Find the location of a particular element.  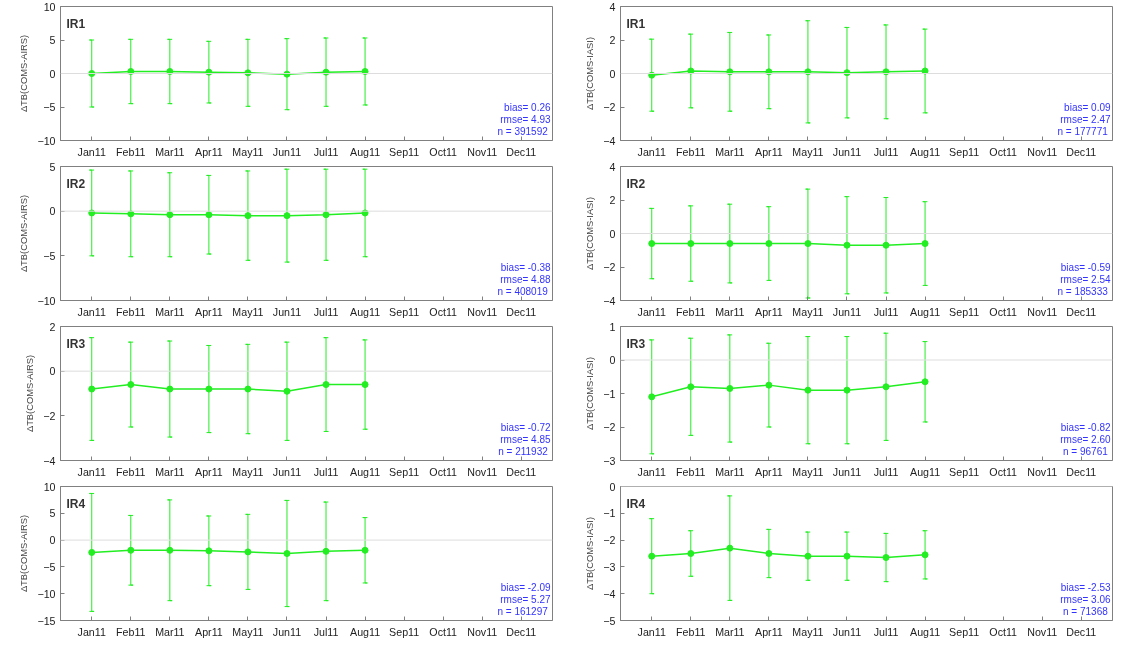

annotation: rmse= 3.06 is located at coordinates (1085, 599).